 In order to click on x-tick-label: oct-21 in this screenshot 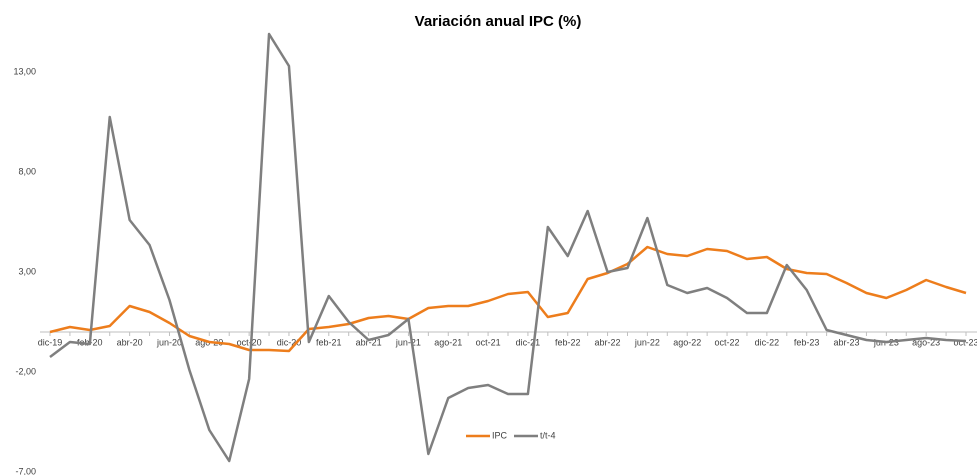, I will do `click(488, 342)`.